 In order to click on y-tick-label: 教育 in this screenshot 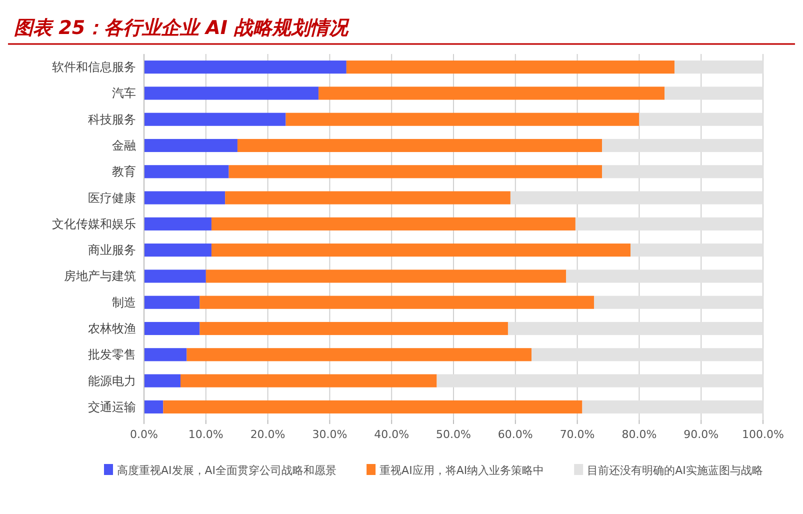, I will do `click(124, 171)`.